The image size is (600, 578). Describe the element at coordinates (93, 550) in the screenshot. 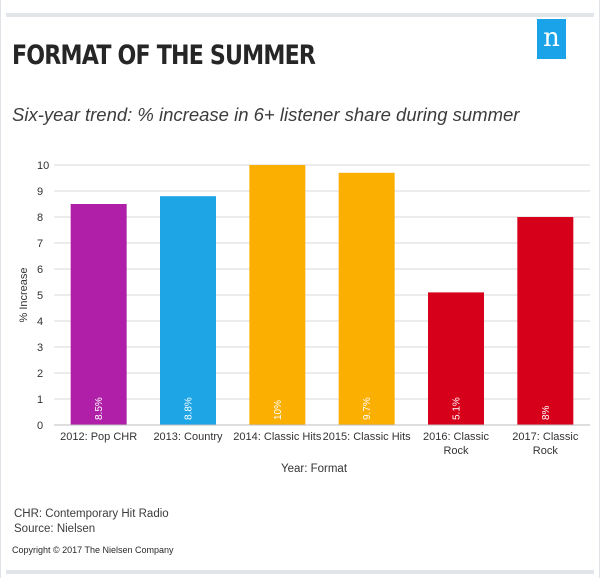

I see `copyright-text: Copyright © 2017 The Nielsen Company` at that location.